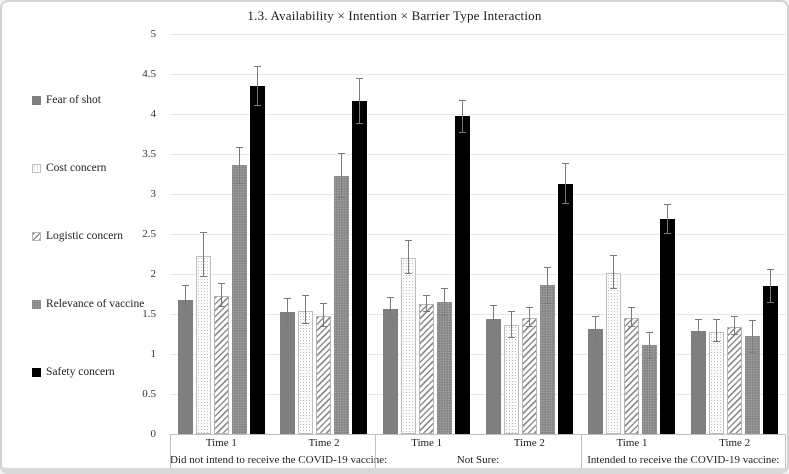  I want to click on y-tick-label: 1.5, so click(149, 314).